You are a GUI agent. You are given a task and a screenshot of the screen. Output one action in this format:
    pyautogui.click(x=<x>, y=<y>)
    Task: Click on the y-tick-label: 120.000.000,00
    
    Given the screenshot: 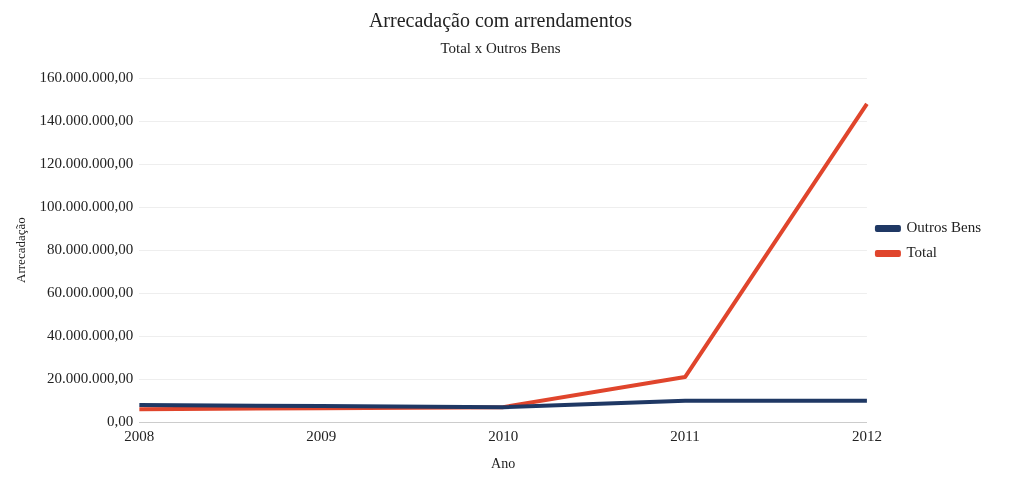 What is the action you would take?
    pyautogui.click(x=86, y=162)
    